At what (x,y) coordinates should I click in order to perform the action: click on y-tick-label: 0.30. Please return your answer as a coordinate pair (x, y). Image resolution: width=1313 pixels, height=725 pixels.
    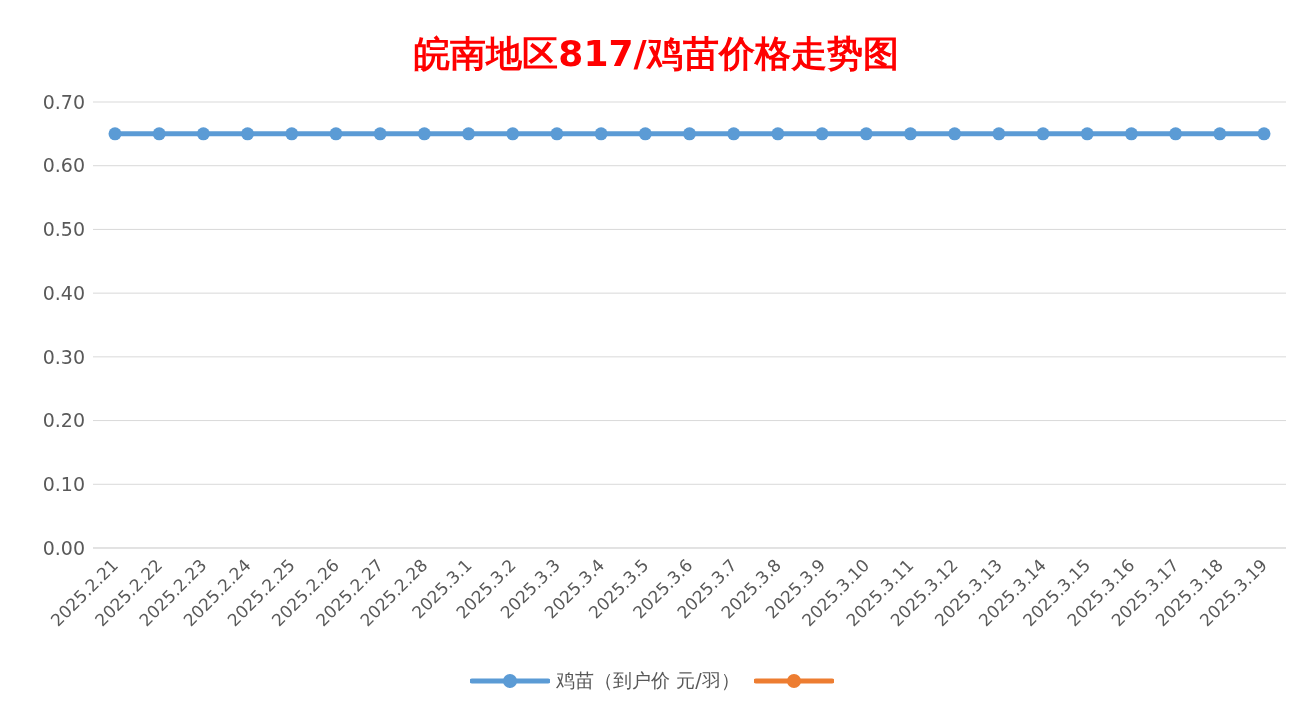
    Looking at the image, I should click on (63, 356).